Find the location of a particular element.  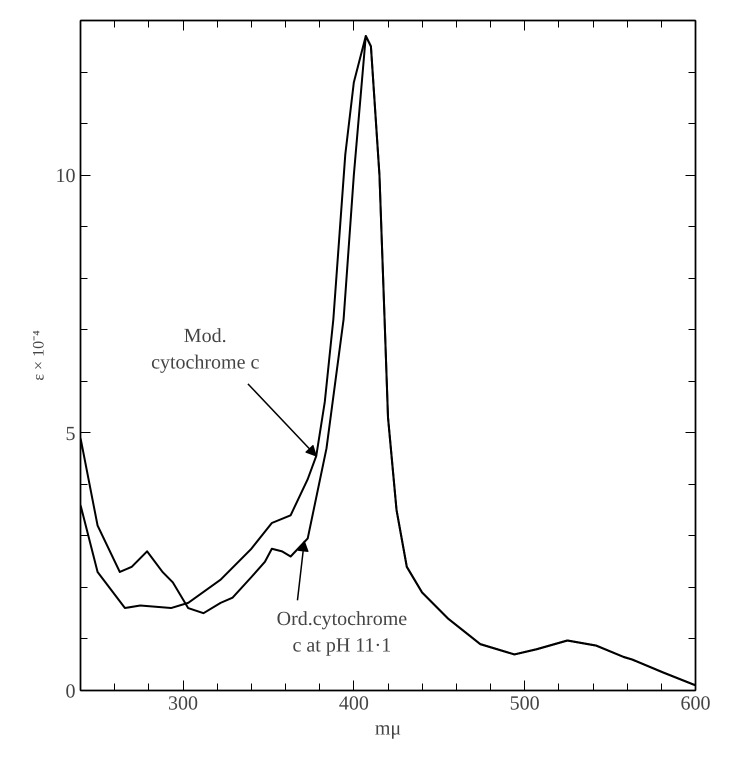

annotation: Mod. cytochrome c is located at coordinates (205, 349).